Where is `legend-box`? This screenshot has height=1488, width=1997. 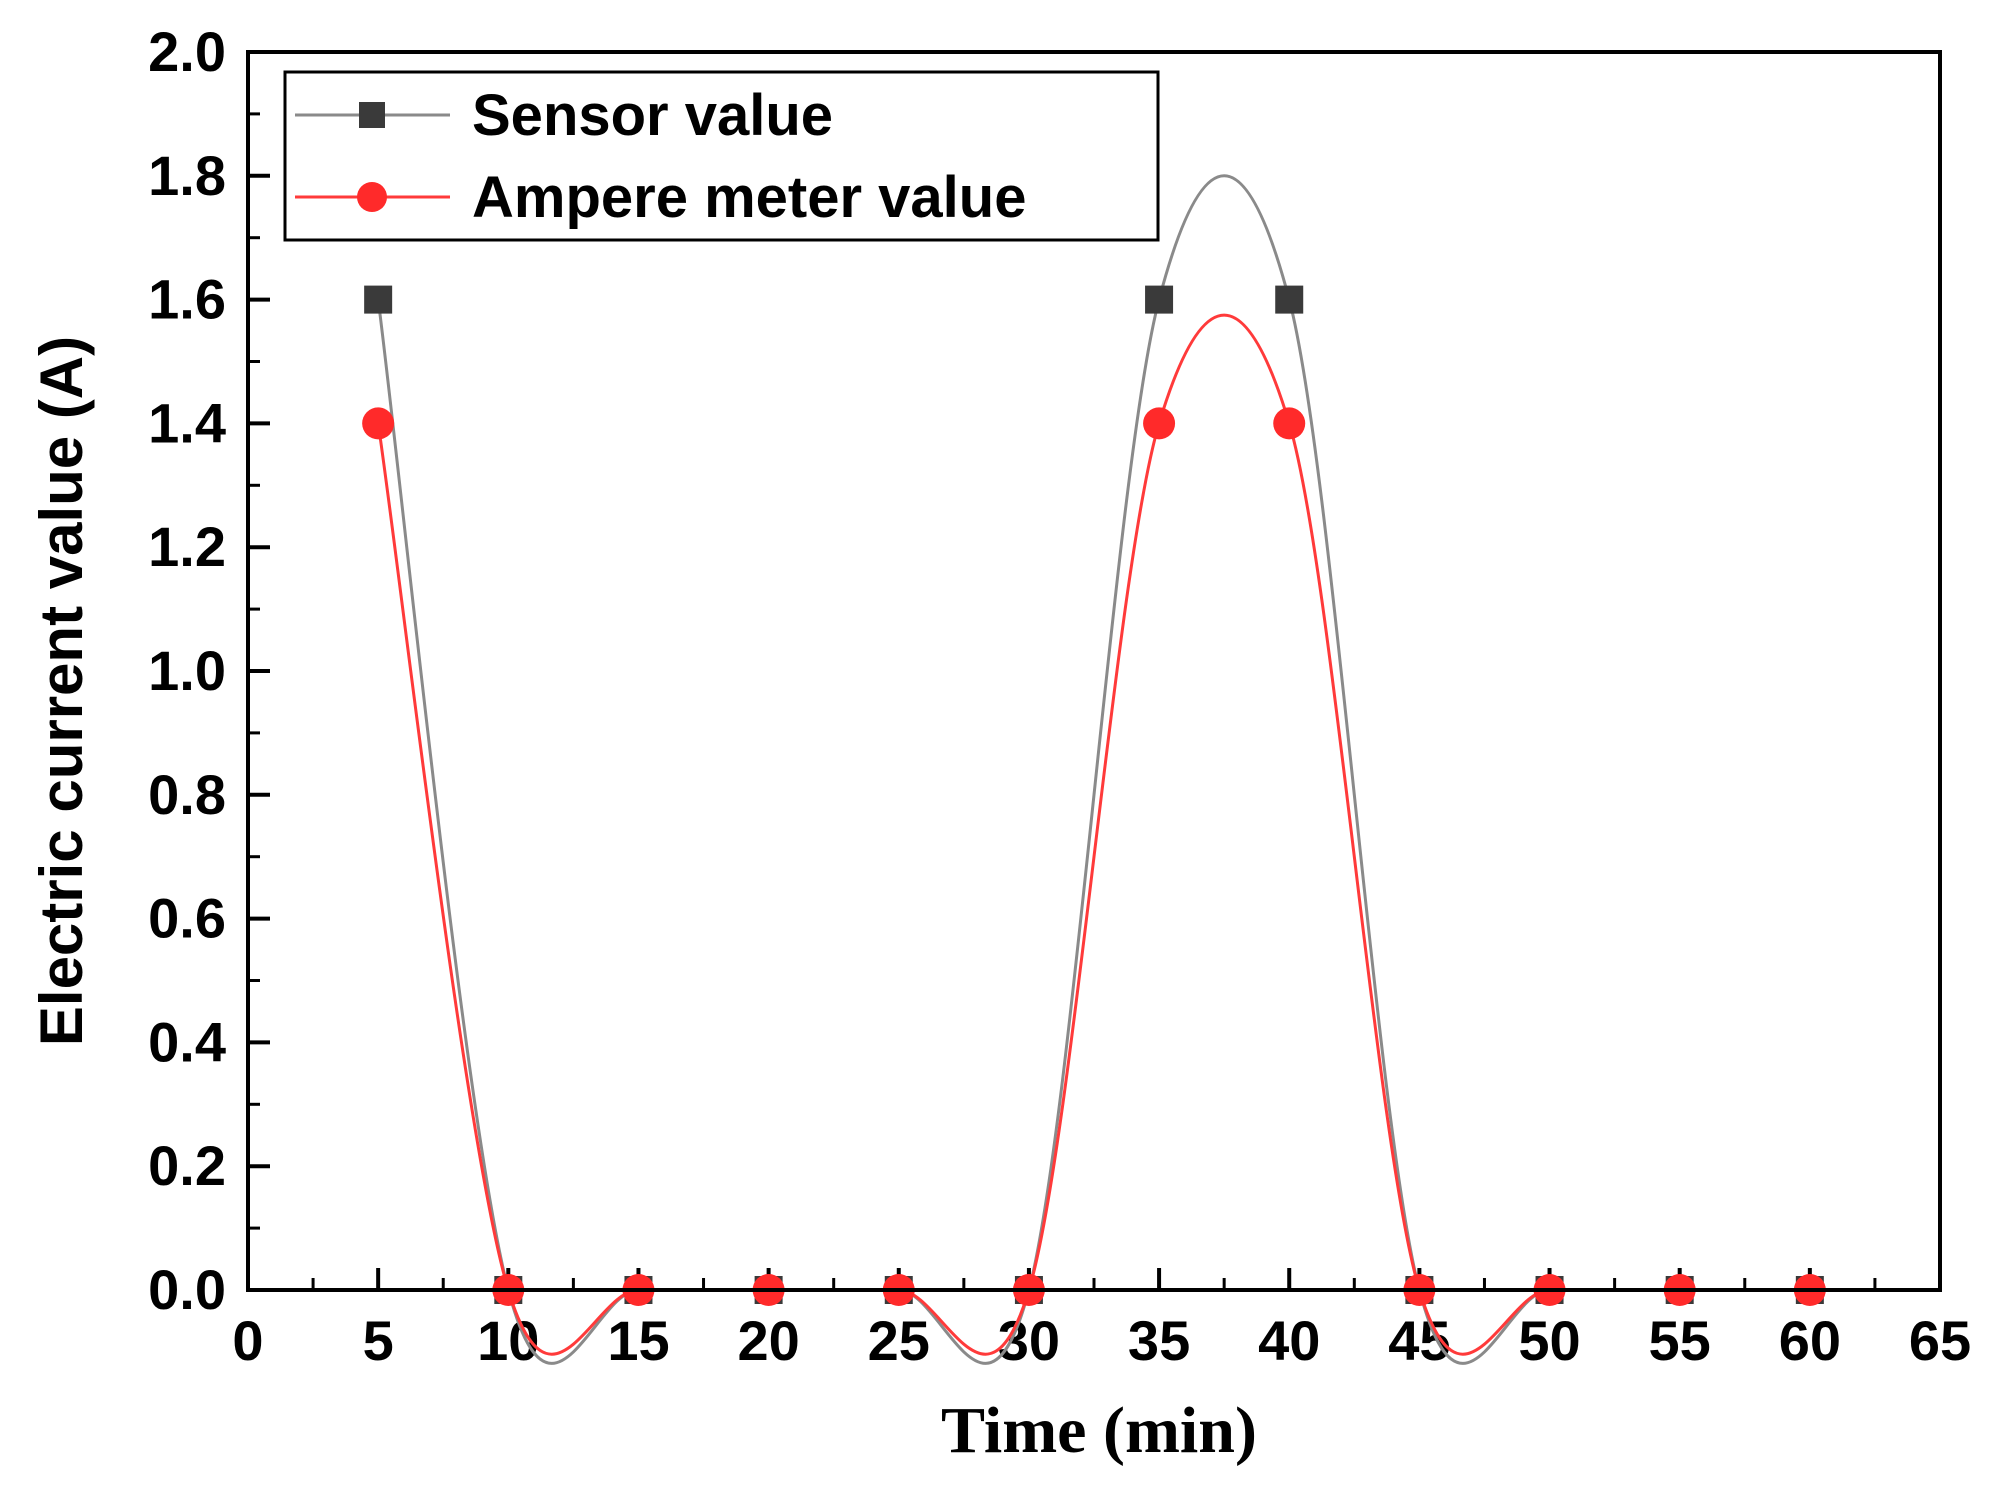 legend-box is located at coordinates (721, 156).